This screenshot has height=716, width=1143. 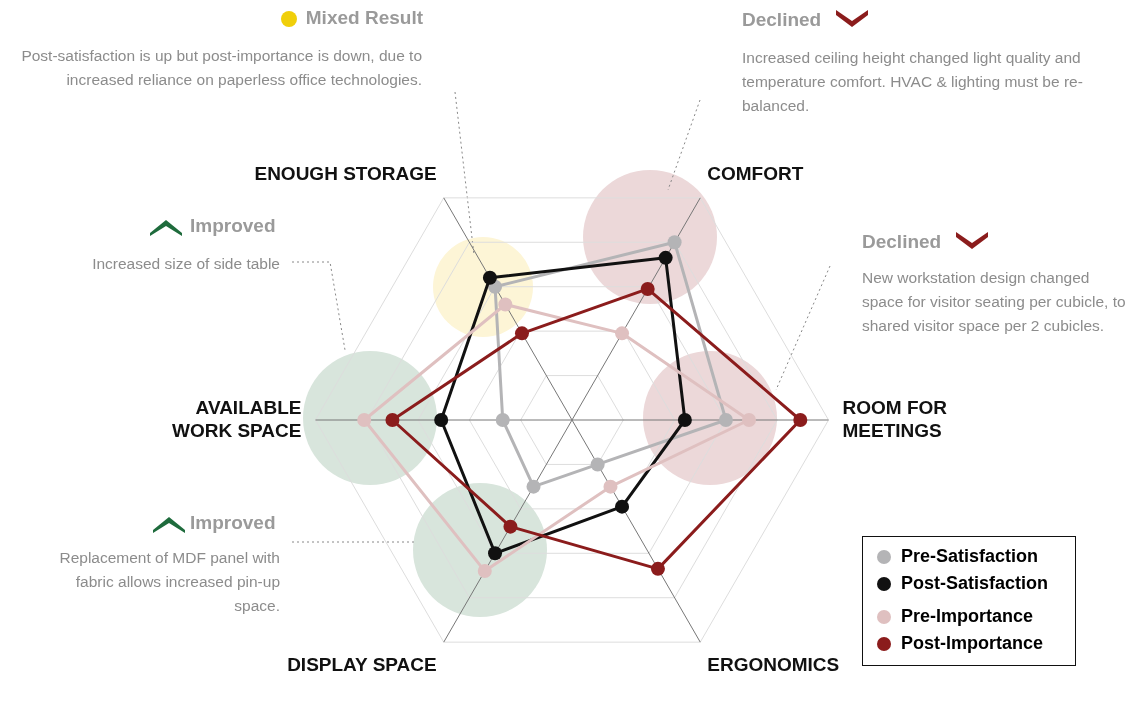 What do you see at coordinates (364, 18) in the screenshot?
I see `text: Mixed Result` at bounding box center [364, 18].